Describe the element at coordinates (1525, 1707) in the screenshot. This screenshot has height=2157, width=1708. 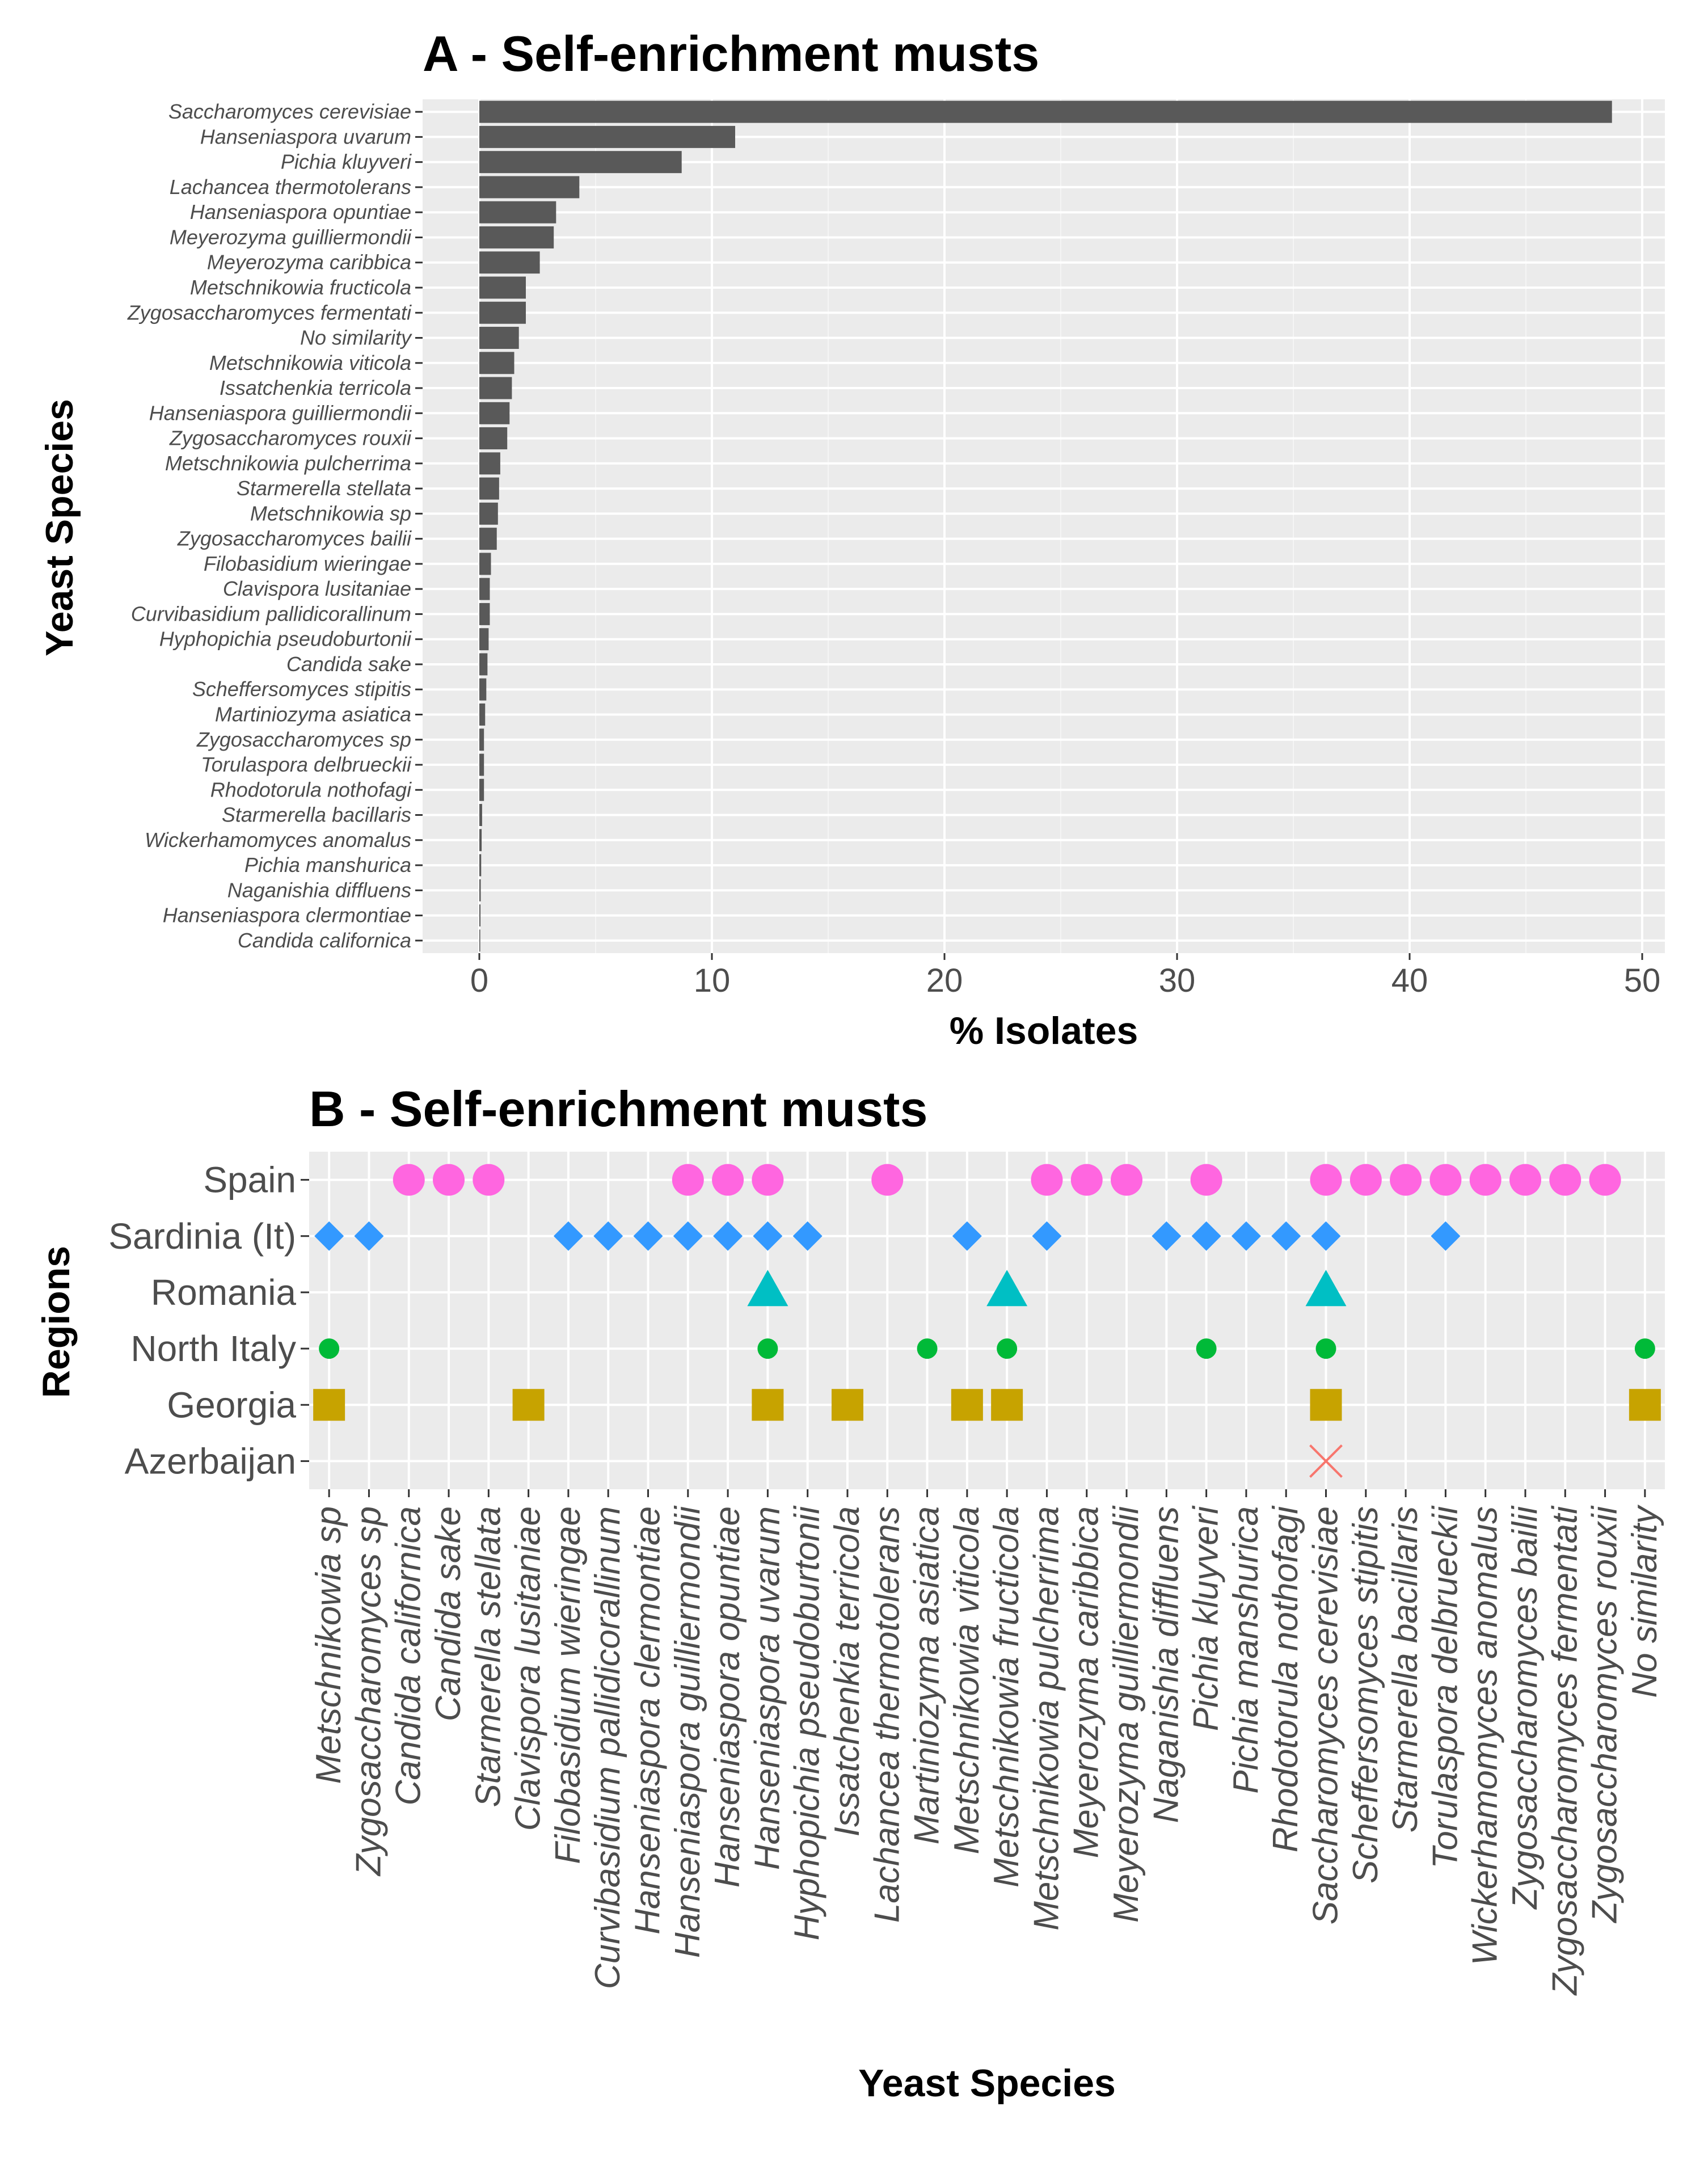
I see `species-label: Zygosaccharomyces bailii` at that location.